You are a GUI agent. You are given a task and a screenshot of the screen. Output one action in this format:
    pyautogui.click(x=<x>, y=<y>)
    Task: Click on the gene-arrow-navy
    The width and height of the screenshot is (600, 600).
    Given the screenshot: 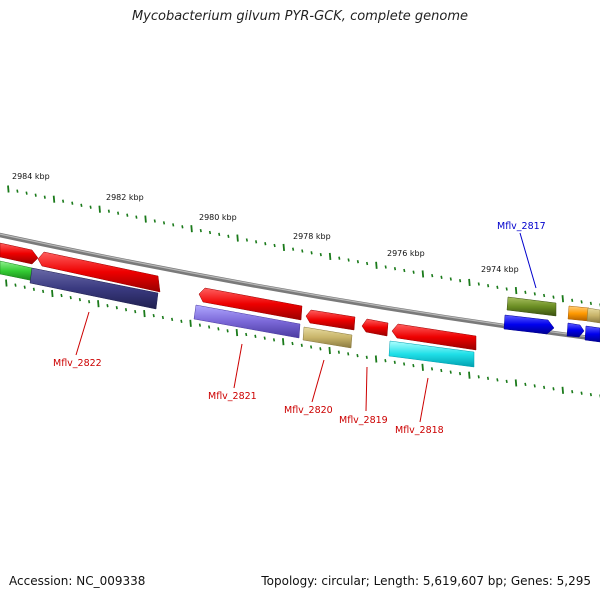 What is the action you would take?
    pyautogui.click(x=94, y=288)
    